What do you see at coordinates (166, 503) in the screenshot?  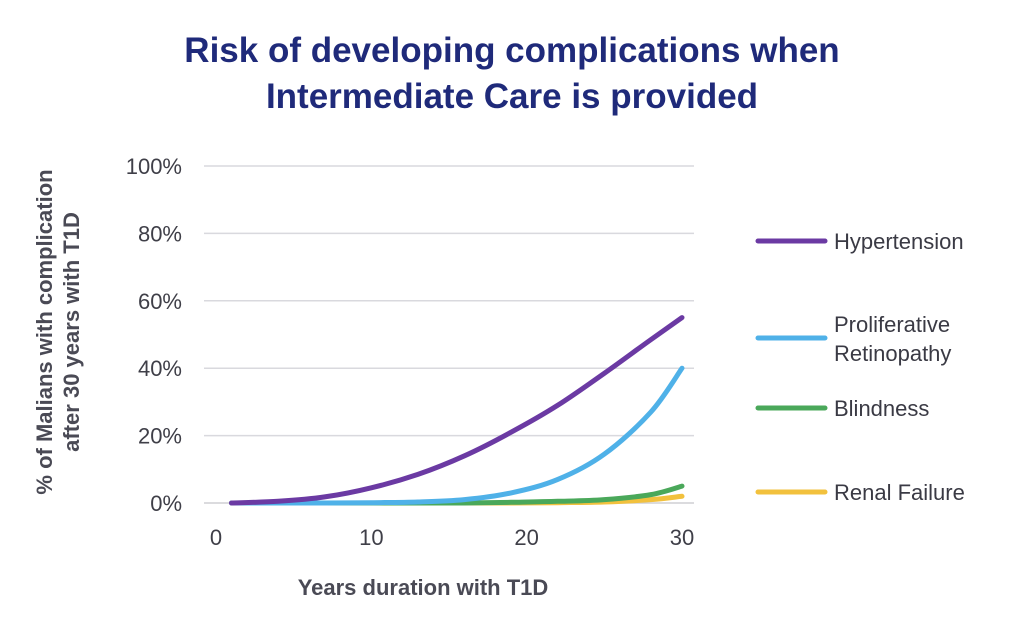 I see `y-tick-label: 0%` at bounding box center [166, 503].